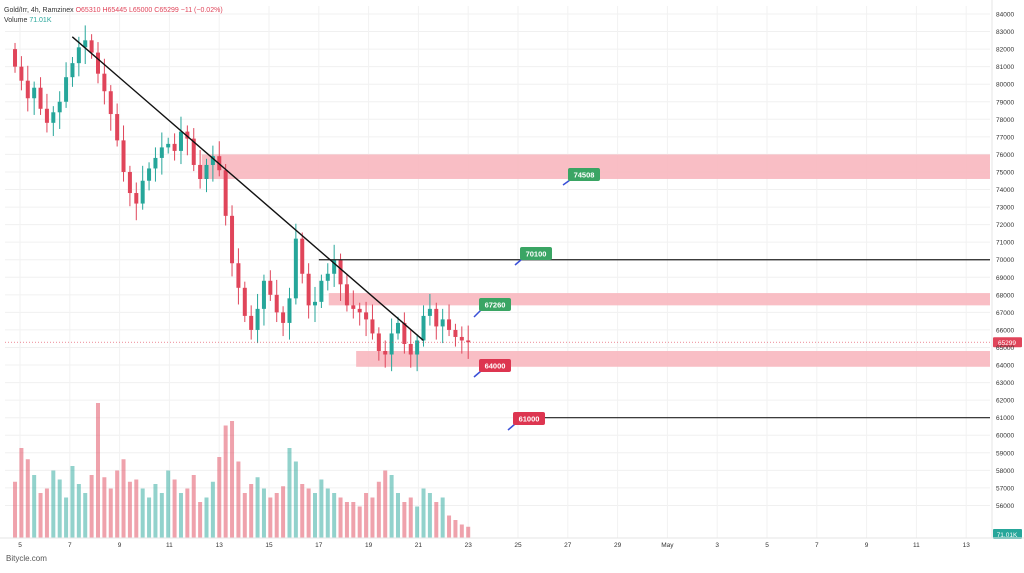 Image resolution: width=1024 pixels, height=573 pixels. What do you see at coordinates (114, 10) in the screenshot?
I see `high-value: H65445` at bounding box center [114, 10].